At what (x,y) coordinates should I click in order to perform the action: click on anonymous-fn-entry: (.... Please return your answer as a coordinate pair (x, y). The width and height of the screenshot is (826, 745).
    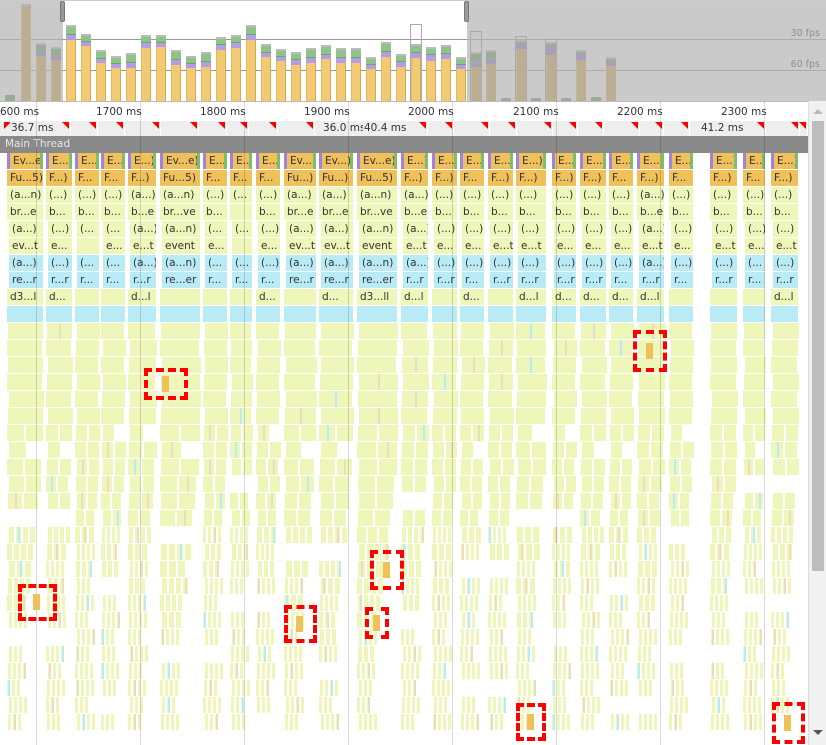
    Looking at the image, I should click on (114, 229).